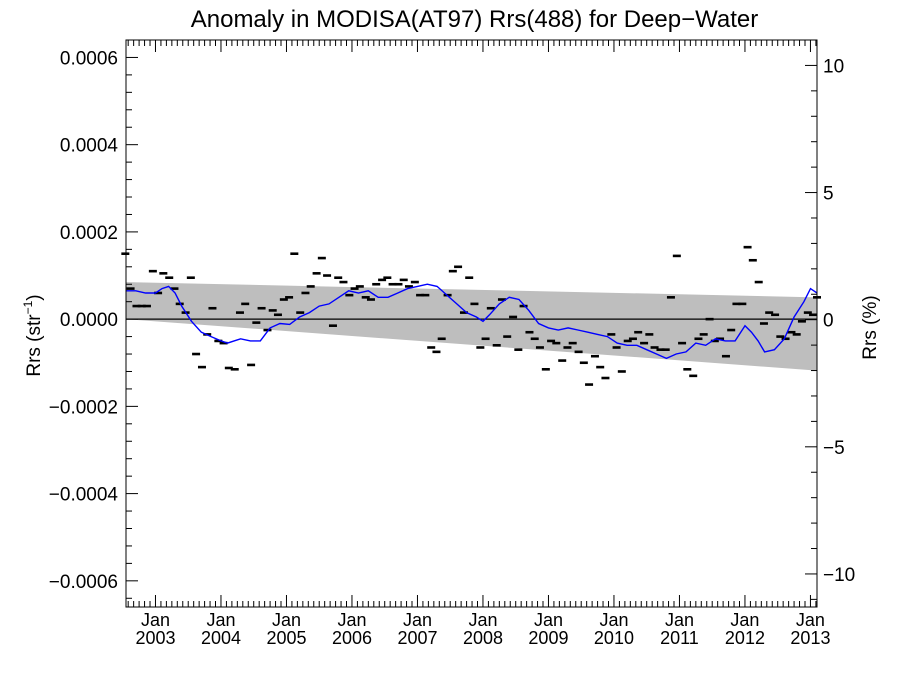  I want to click on x-tick-year-label: 2007, so click(417, 638).